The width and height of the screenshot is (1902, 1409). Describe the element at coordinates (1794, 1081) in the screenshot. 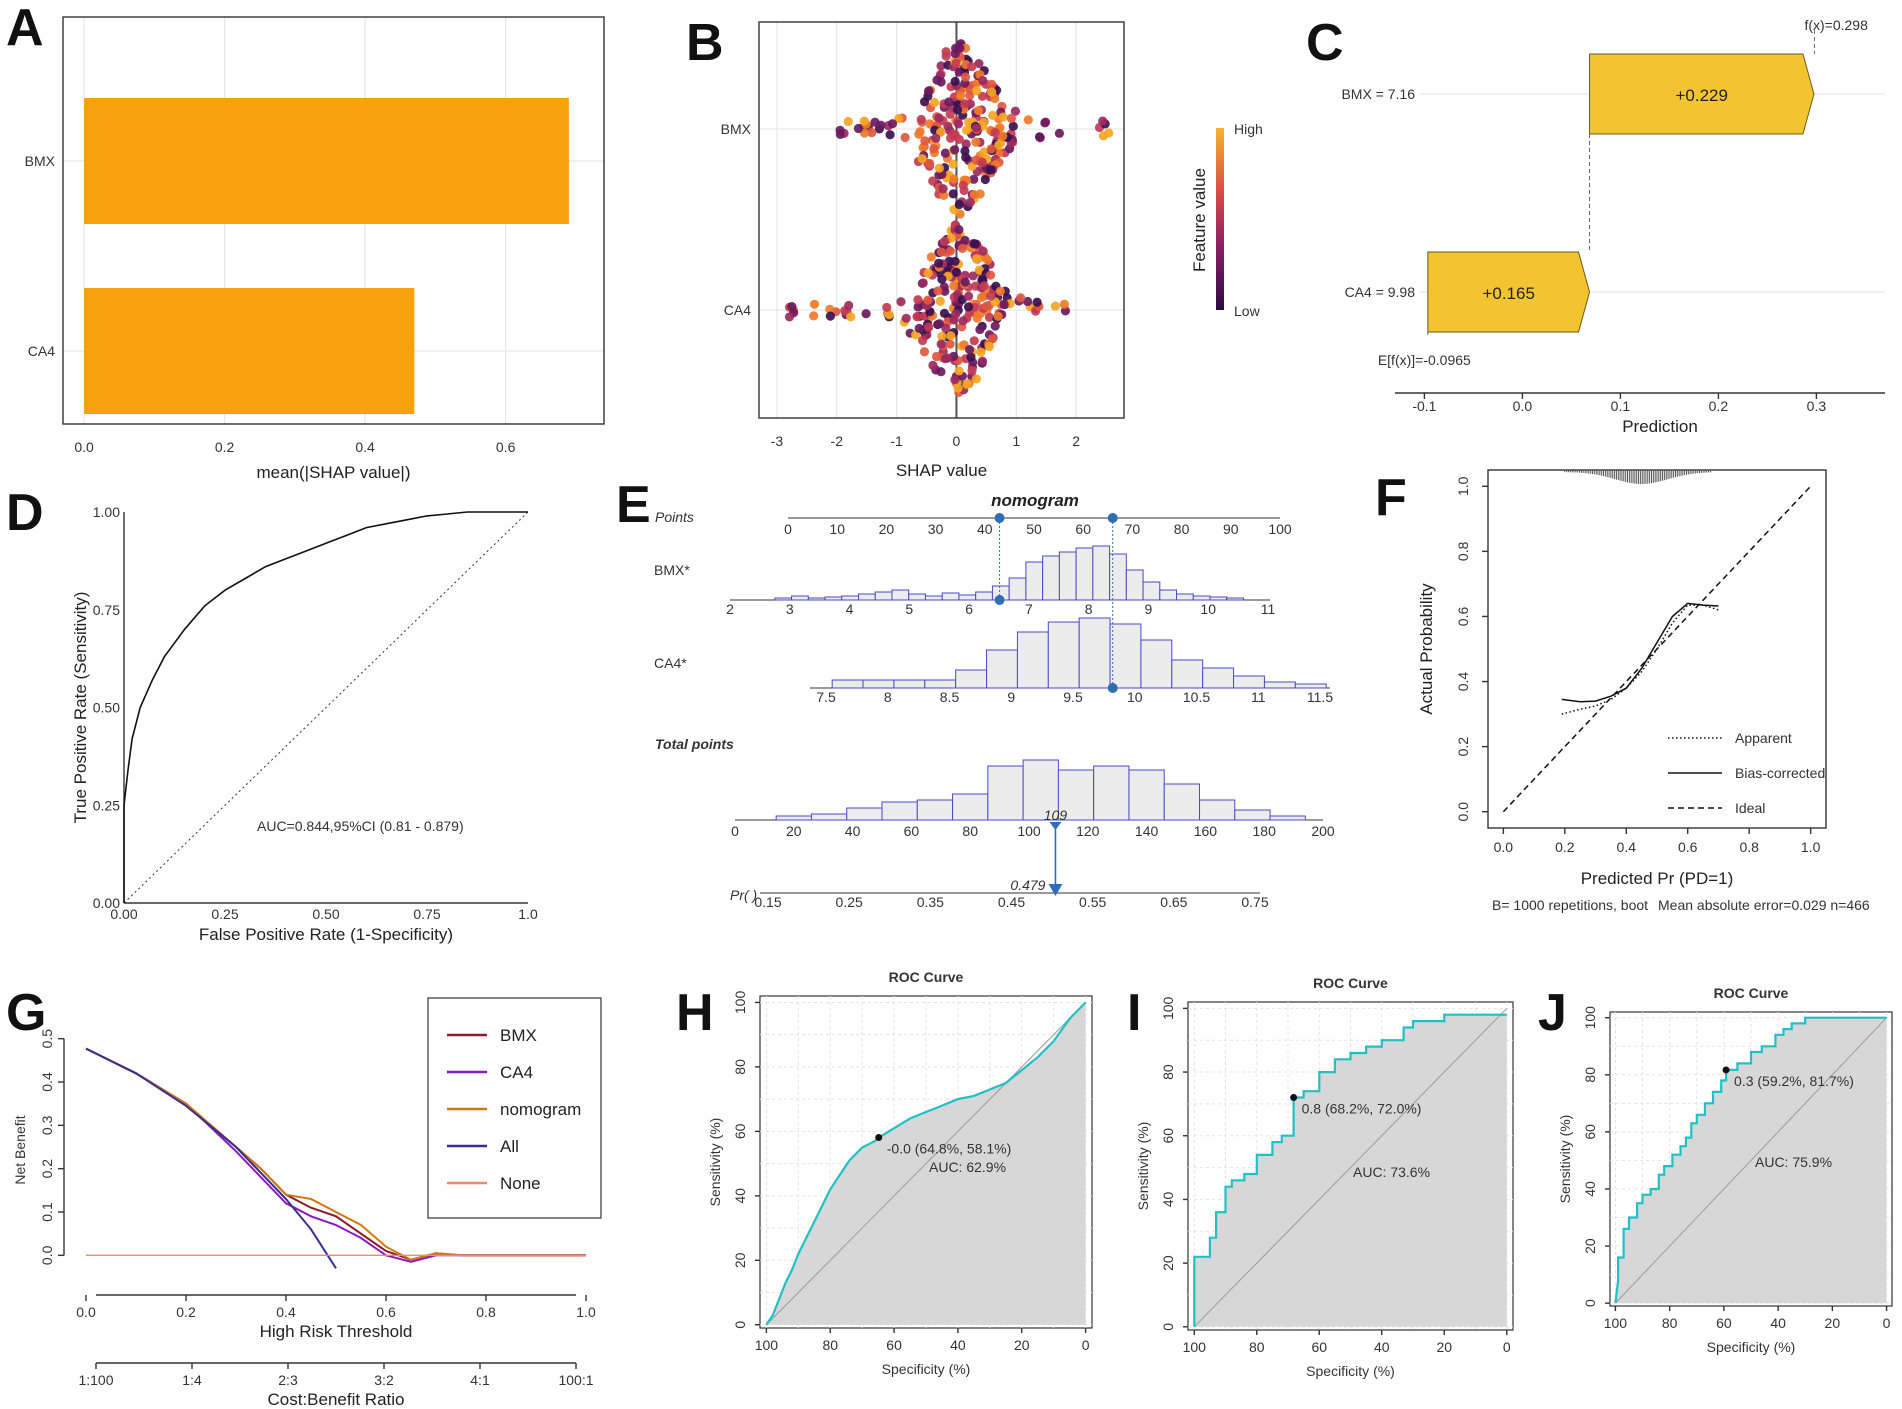

I see `panel-j-threshold-label: 0.3 (59.2%, 81.7%)` at that location.